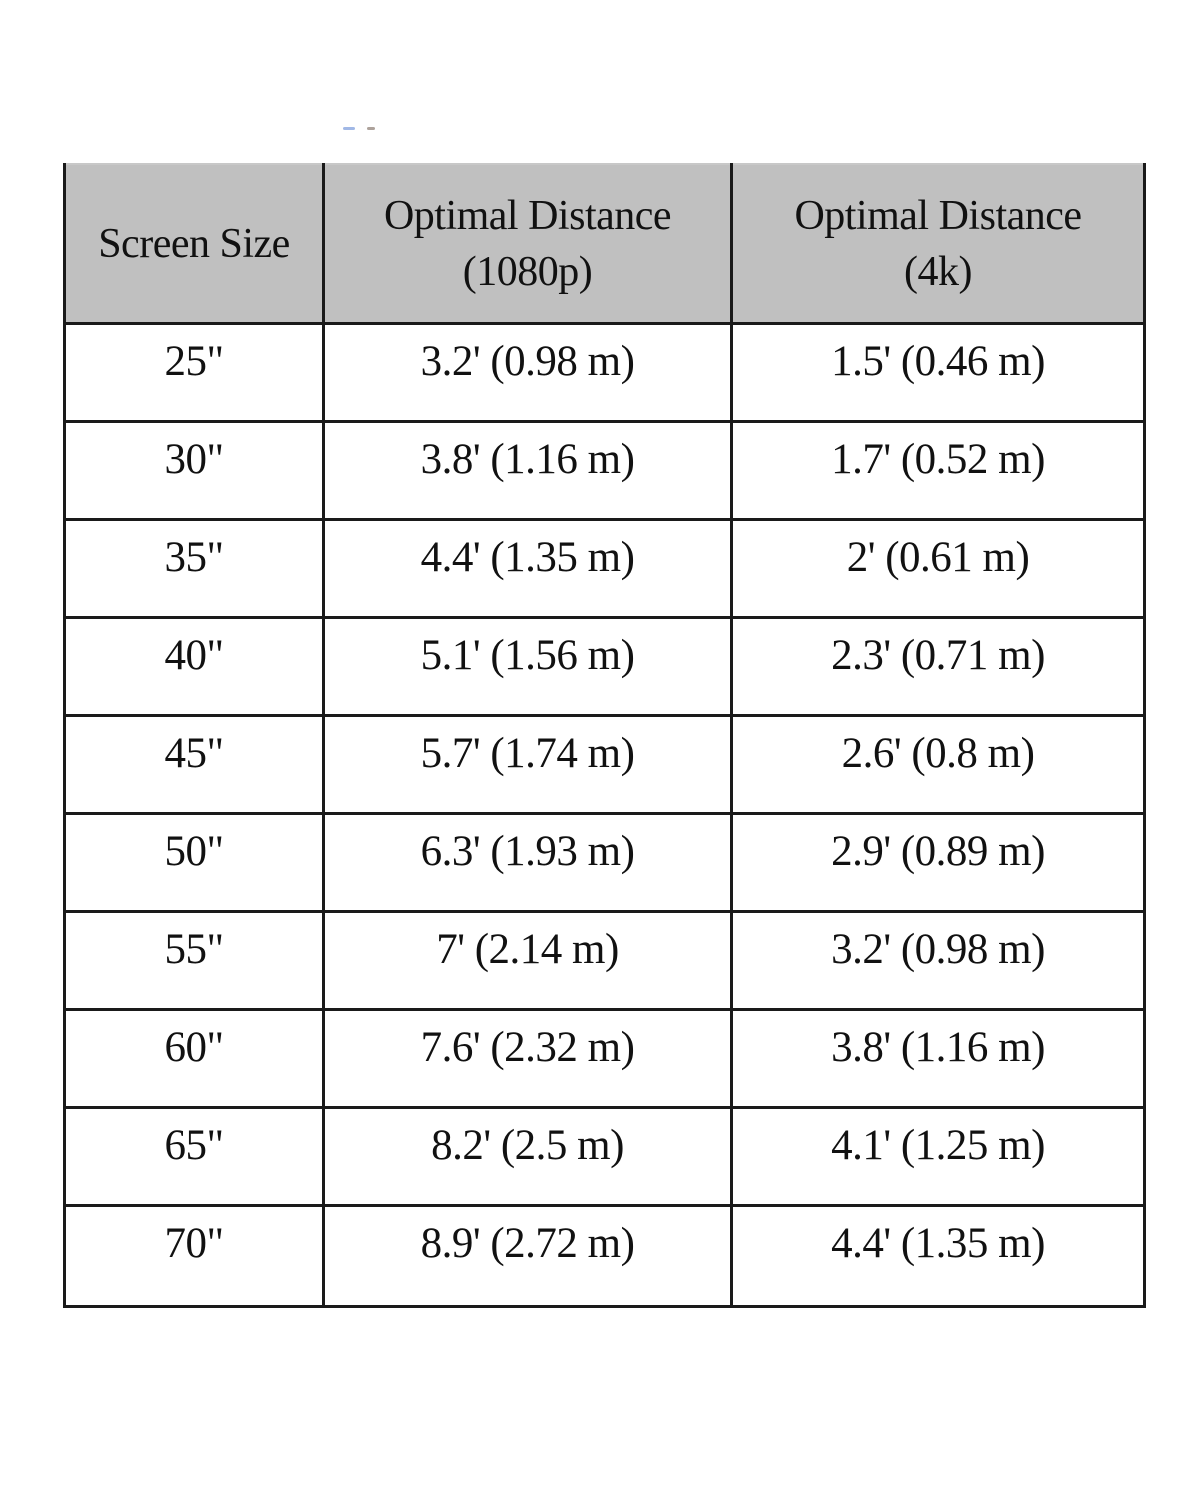 Image resolution: width=1200 pixels, height=1500 pixels. I want to click on header-screen-size: Screen Size, so click(194, 244).